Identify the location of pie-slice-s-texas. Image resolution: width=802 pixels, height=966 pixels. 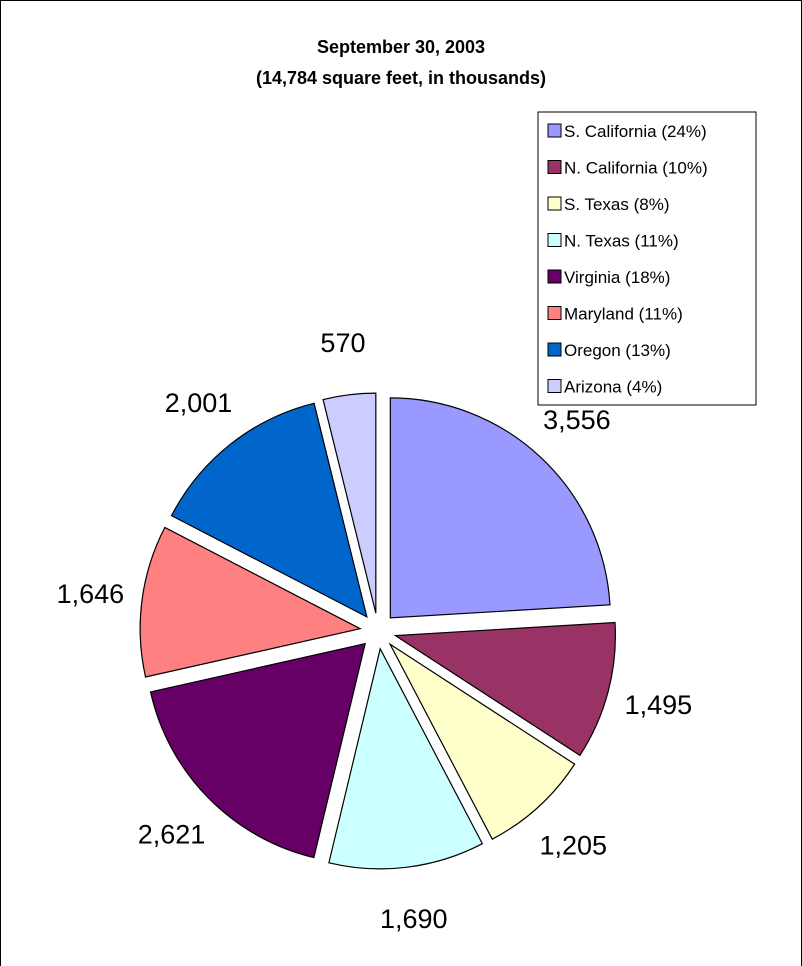
(482, 741).